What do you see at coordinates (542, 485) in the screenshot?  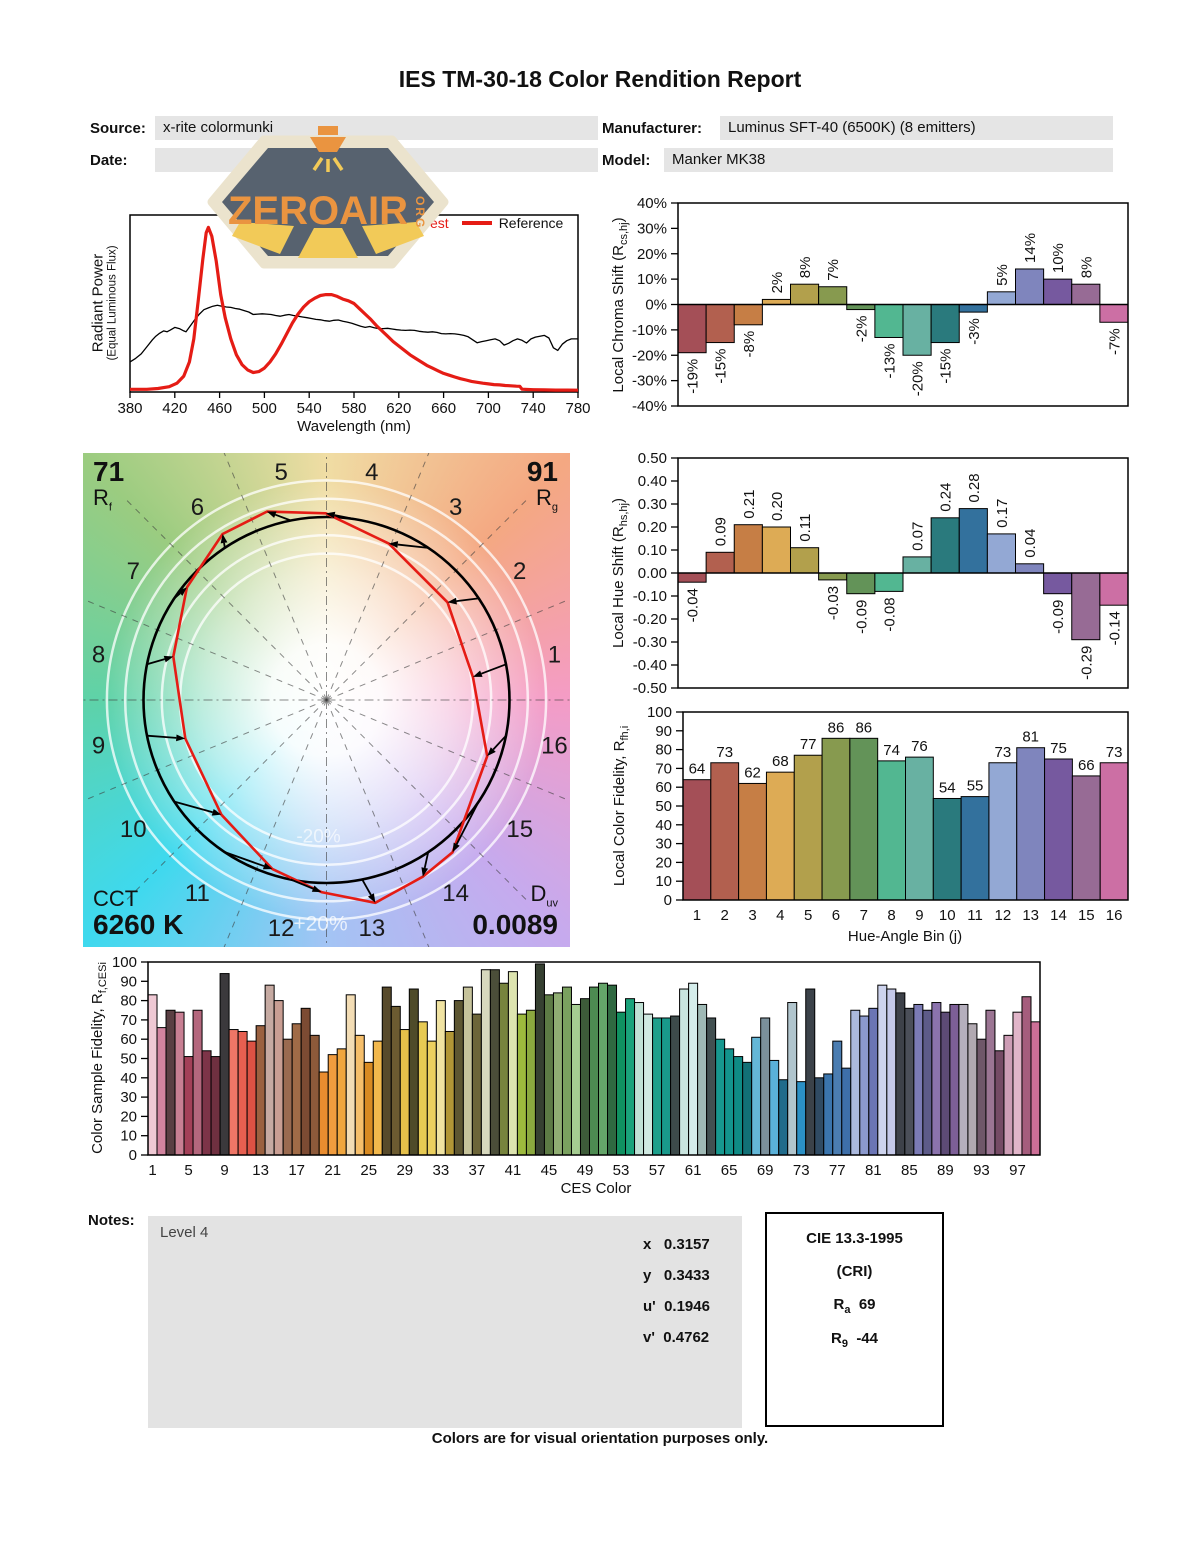 I see `rg-readout: 91 Rg` at bounding box center [542, 485].